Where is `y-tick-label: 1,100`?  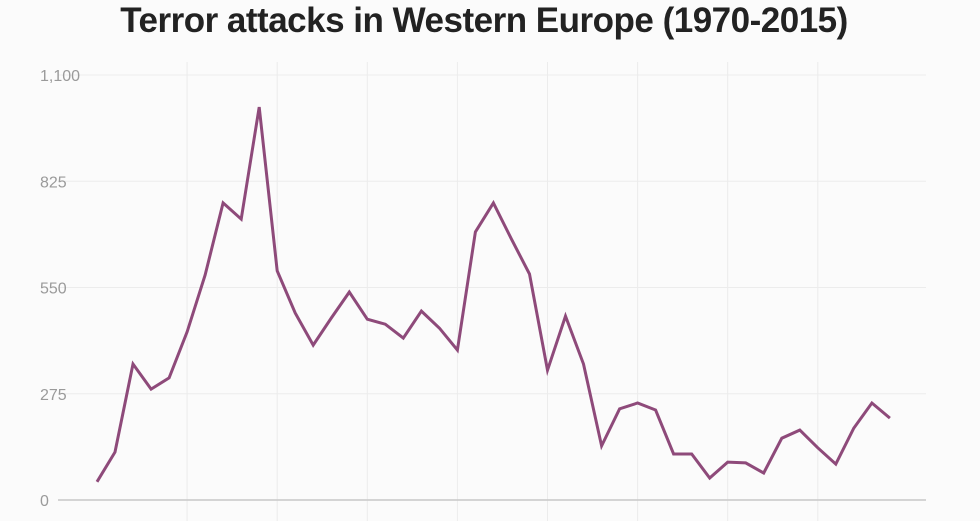
y-tick-label: 1,100 is located at coordinates (60, 76).